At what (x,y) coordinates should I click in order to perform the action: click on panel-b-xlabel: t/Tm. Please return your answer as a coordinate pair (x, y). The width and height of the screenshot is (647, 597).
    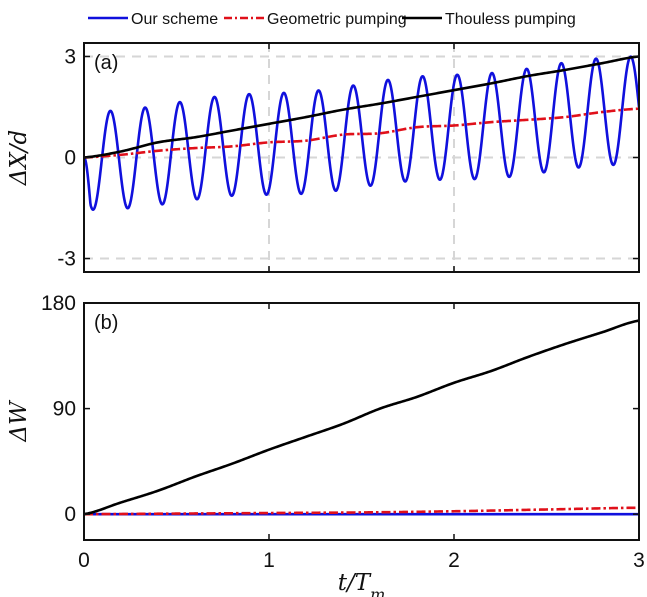
    Looking at the image, I should click on (362, 583).